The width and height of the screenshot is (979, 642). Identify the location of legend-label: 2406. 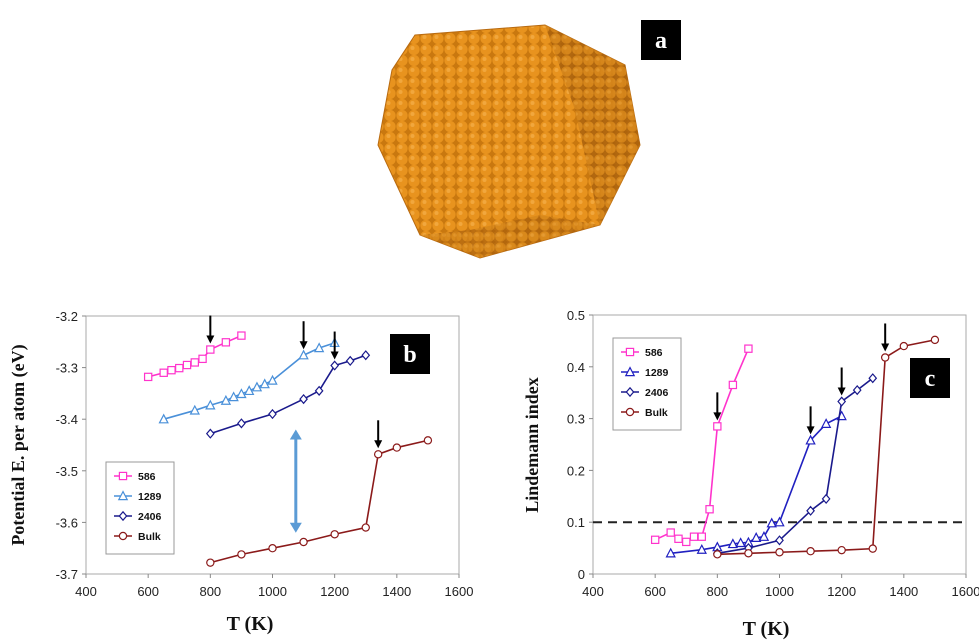
(657, 393).